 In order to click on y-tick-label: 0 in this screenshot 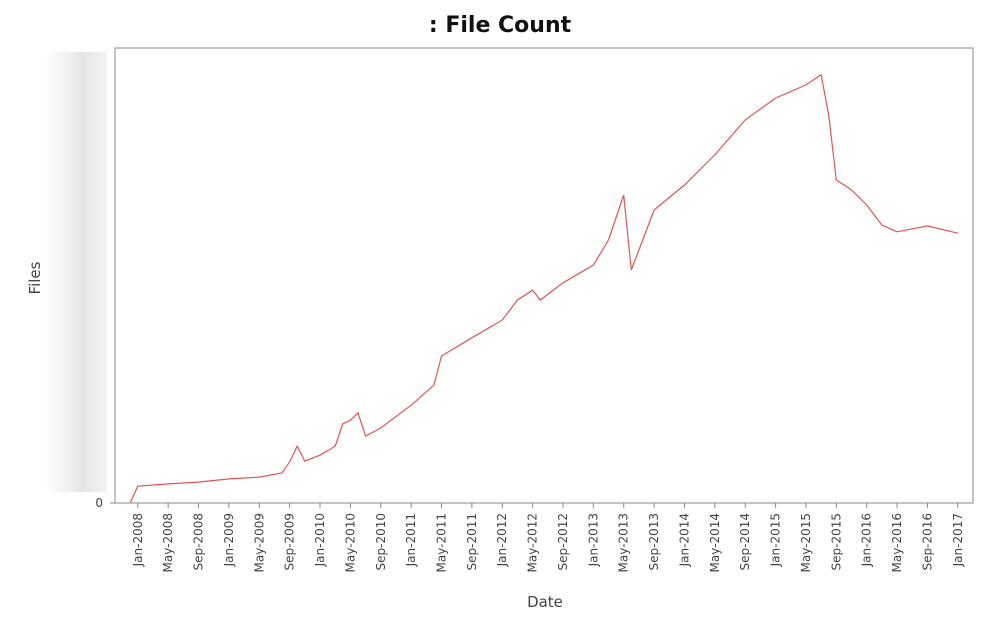, I will do `click(99, 503)`.